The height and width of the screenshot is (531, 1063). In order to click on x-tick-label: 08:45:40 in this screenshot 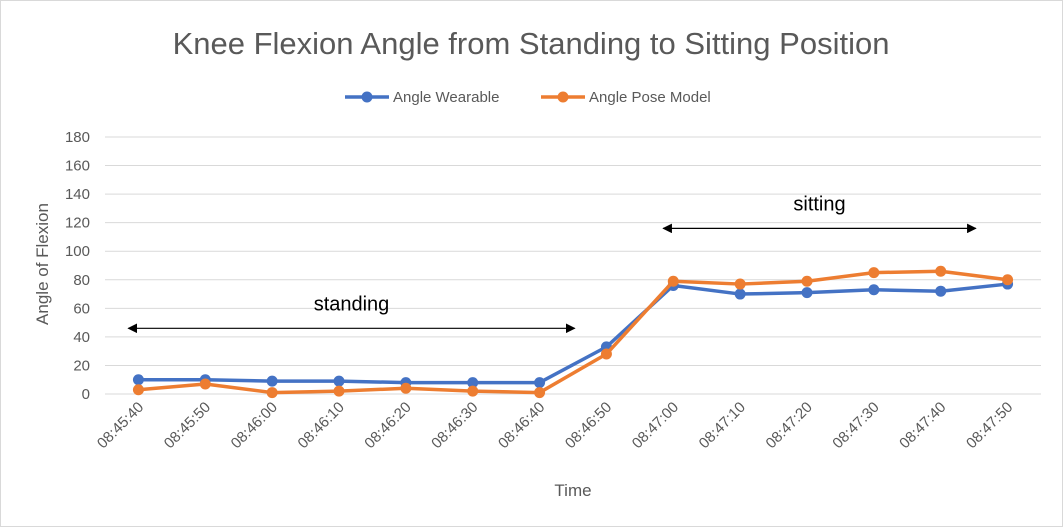, I will do `click(120, 425)`.